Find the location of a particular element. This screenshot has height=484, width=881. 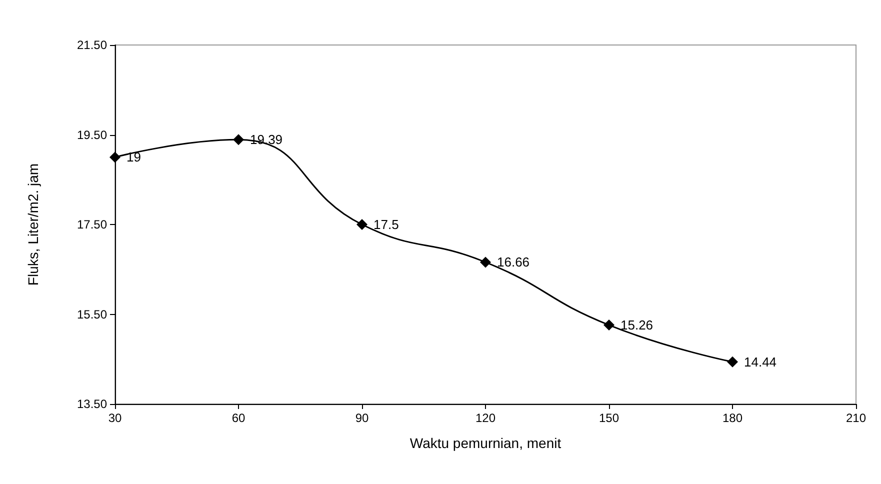

y-tick-label: 15.50 is located at coordinates (92, 314).